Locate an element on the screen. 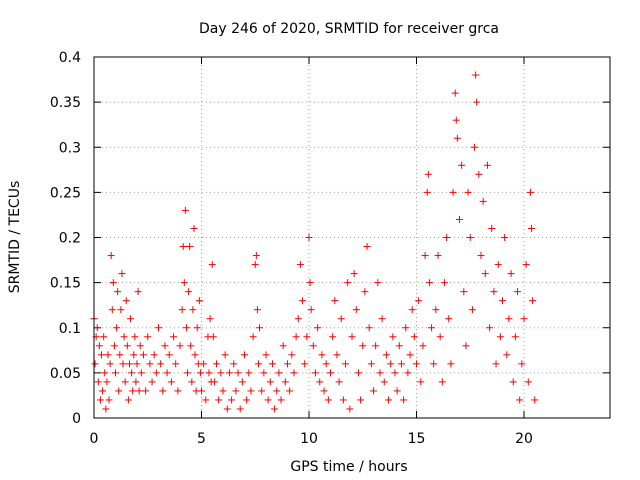 Image resolution: width=640 pixels, height=480 pixels. x-tick-label: 15 is located at coordinates (417, 439).